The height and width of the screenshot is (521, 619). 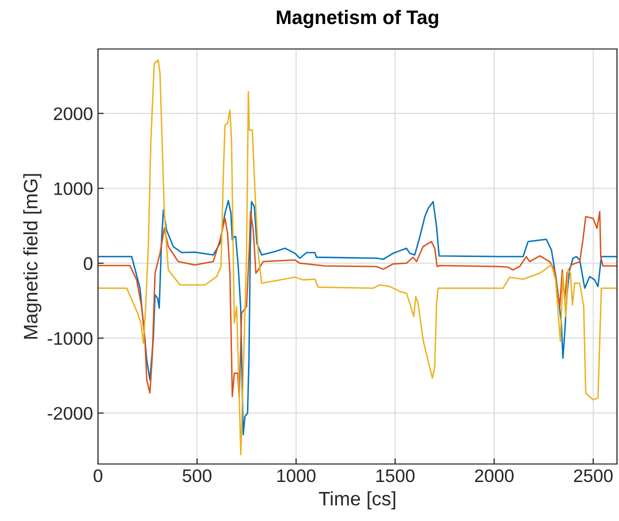 I want to click on y-tick-label: 1000, so click(x=73, y=189).